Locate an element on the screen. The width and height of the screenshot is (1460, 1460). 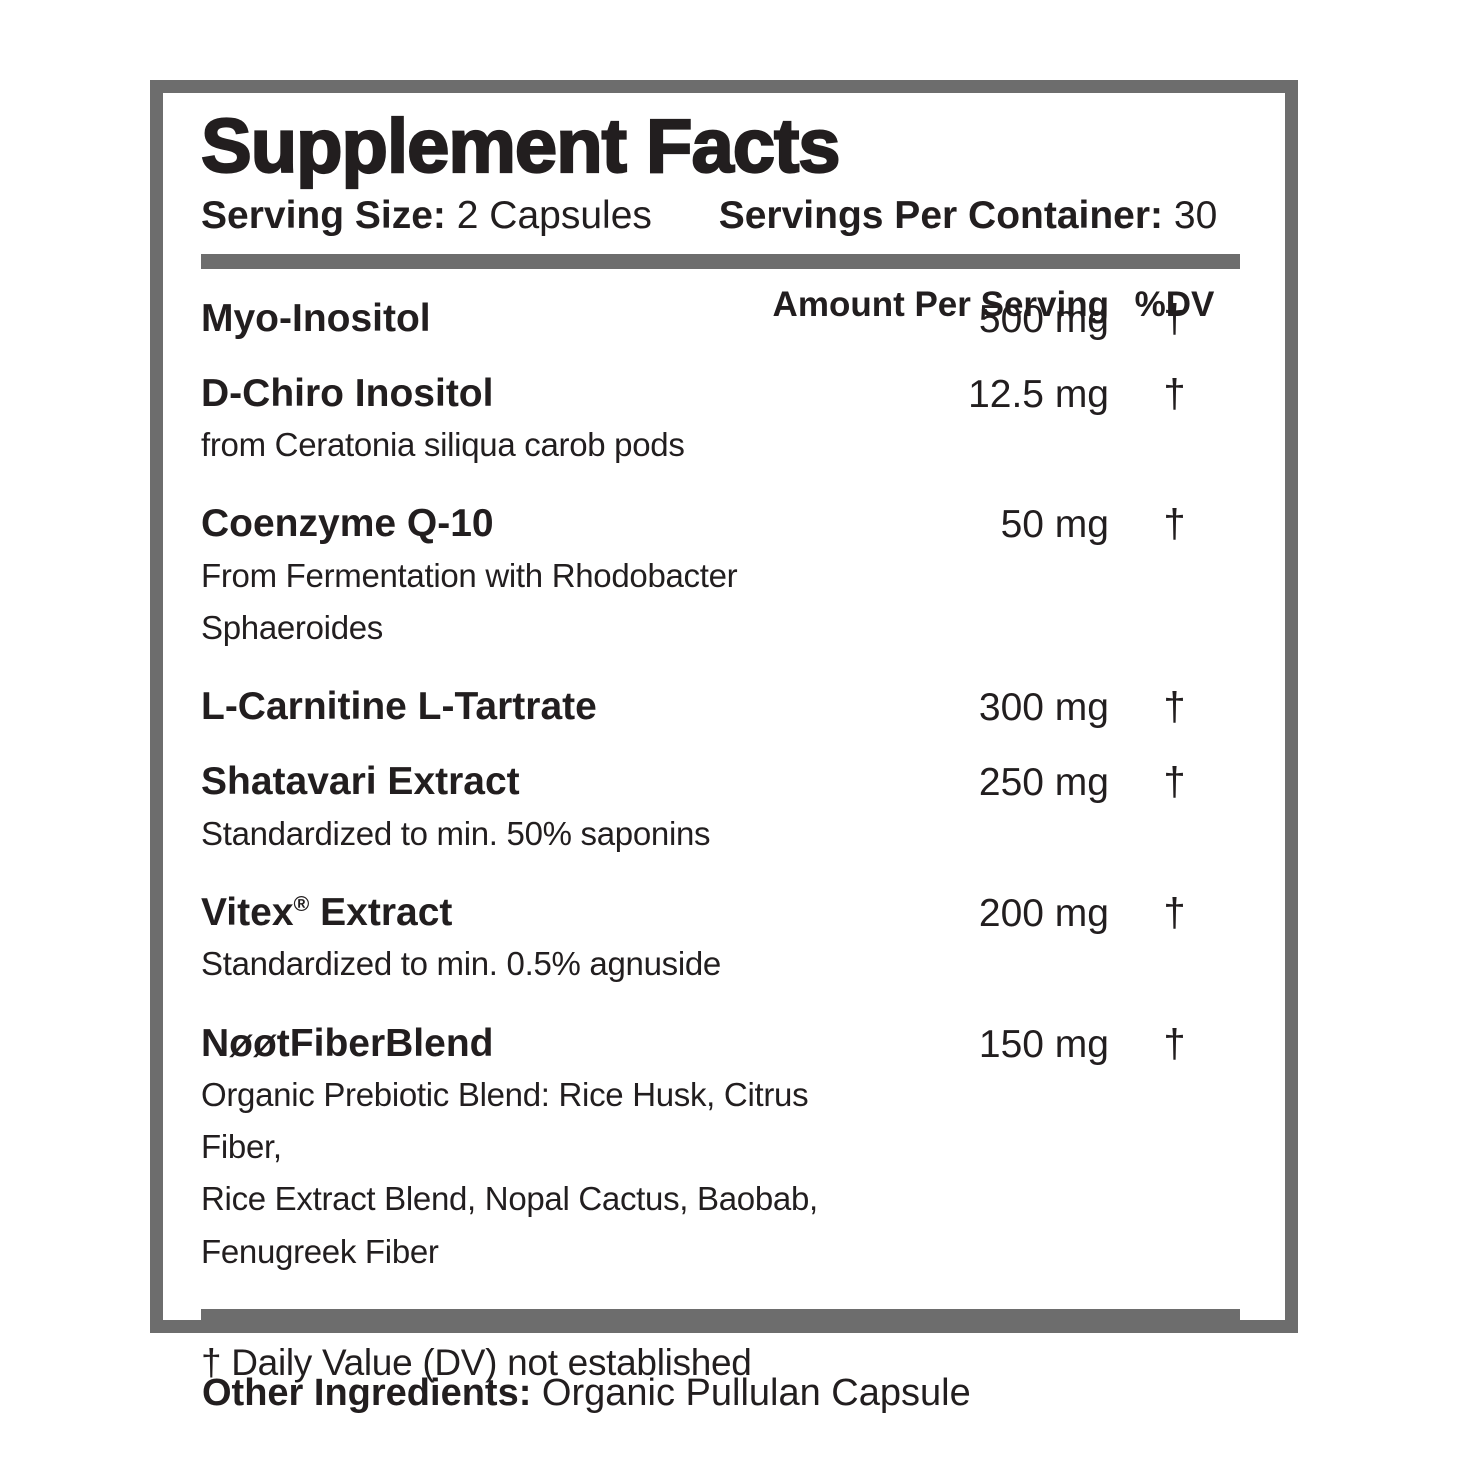
servings-per-container-value: 30 is located at coordinates (1195, 215).